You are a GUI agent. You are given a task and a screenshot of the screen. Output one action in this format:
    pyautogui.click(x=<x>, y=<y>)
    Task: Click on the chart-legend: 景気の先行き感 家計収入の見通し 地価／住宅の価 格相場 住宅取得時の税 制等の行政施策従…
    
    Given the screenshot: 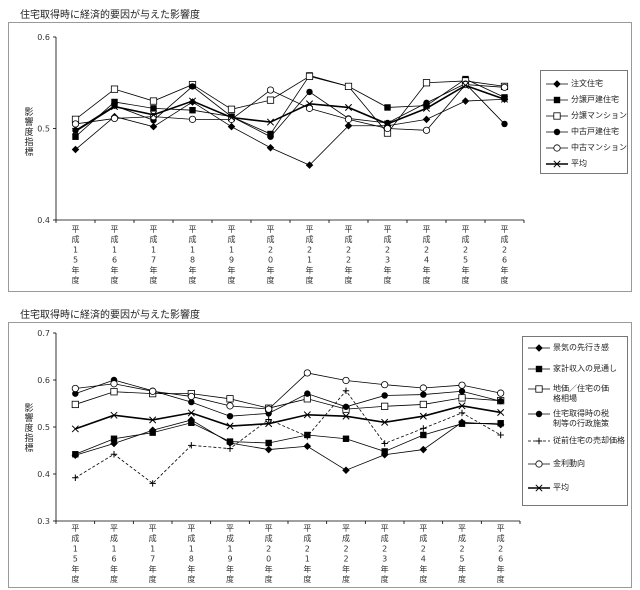 What is the action you would take?
    pyautogui.click(x=575, y=421)
    